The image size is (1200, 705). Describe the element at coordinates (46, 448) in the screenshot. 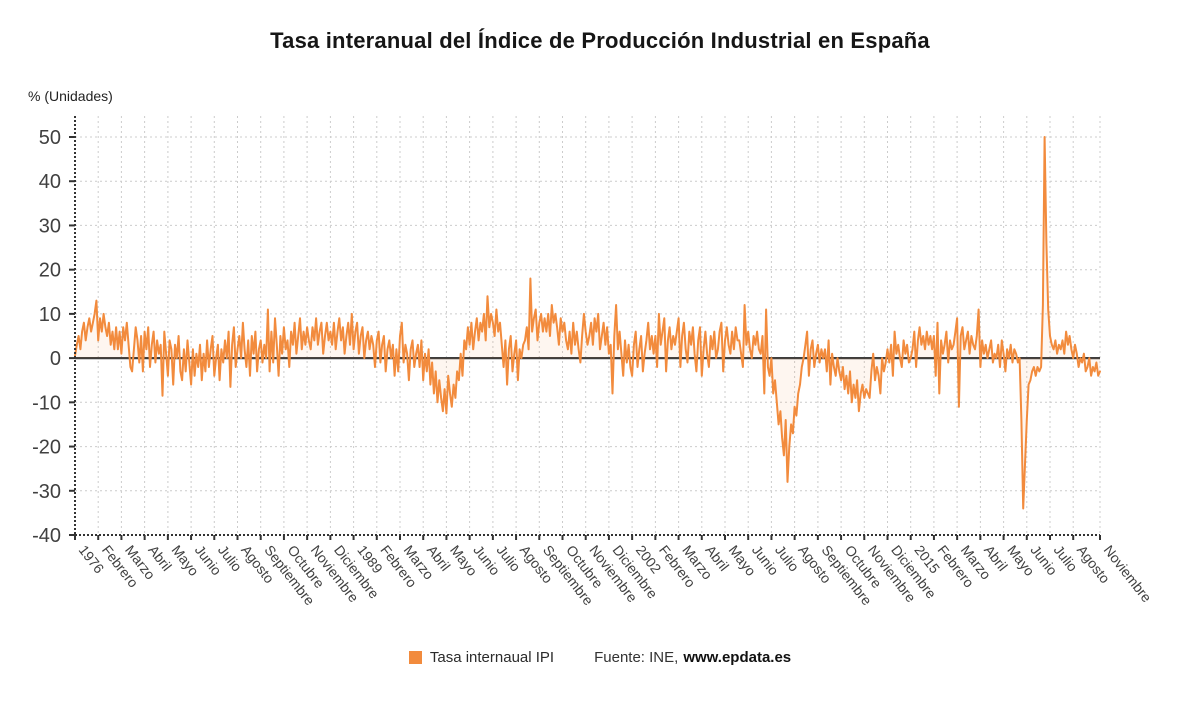

I see `svg-text: -20` at that location.